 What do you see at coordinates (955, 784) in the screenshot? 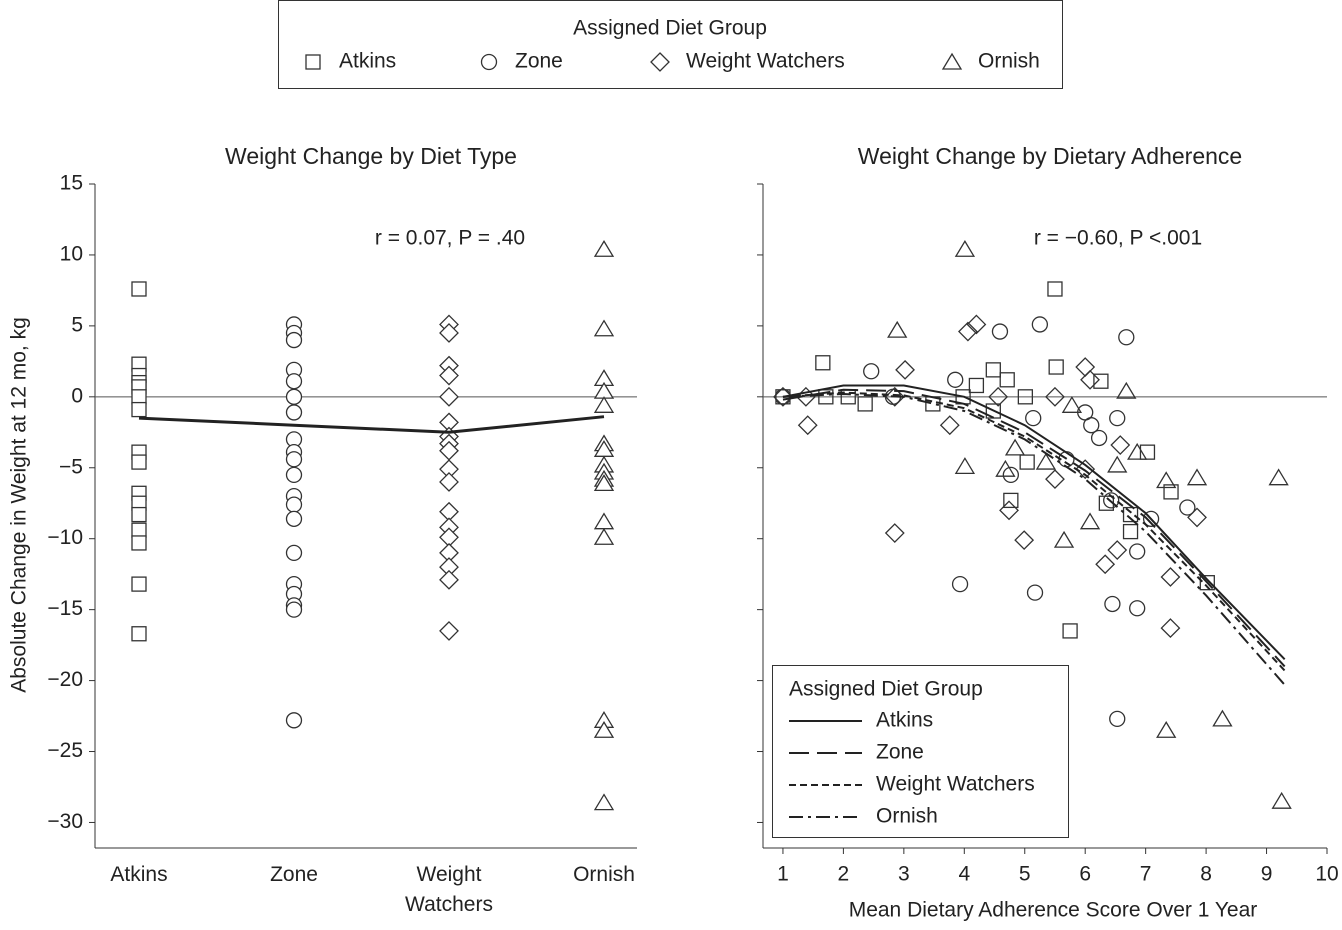
I see `legend-label: Weight Watchers` at bounding box center [955, 784].